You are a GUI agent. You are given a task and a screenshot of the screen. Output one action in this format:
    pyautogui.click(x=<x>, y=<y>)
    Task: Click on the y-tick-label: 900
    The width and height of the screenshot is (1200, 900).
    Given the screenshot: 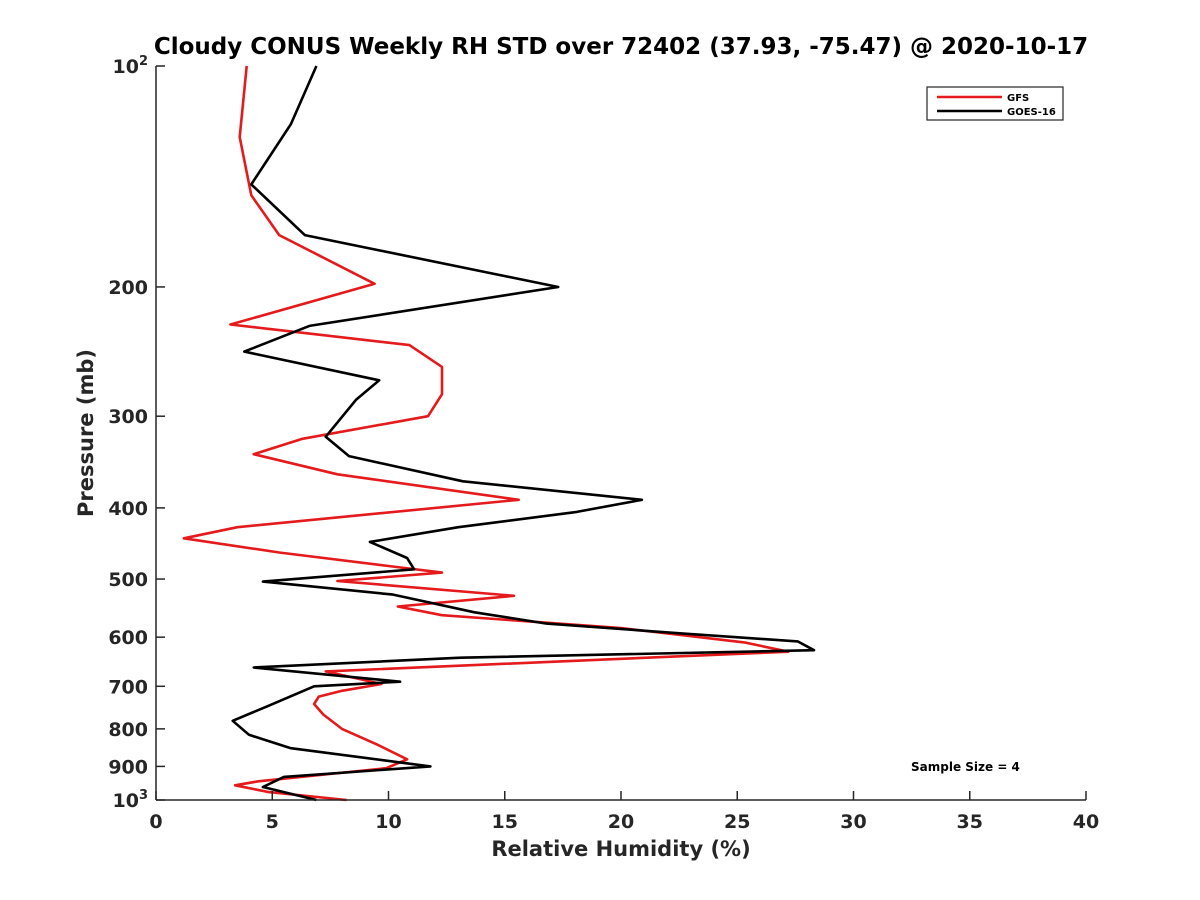 What is the action you would take?
    pyautogui.click(x=128, y=767)
    